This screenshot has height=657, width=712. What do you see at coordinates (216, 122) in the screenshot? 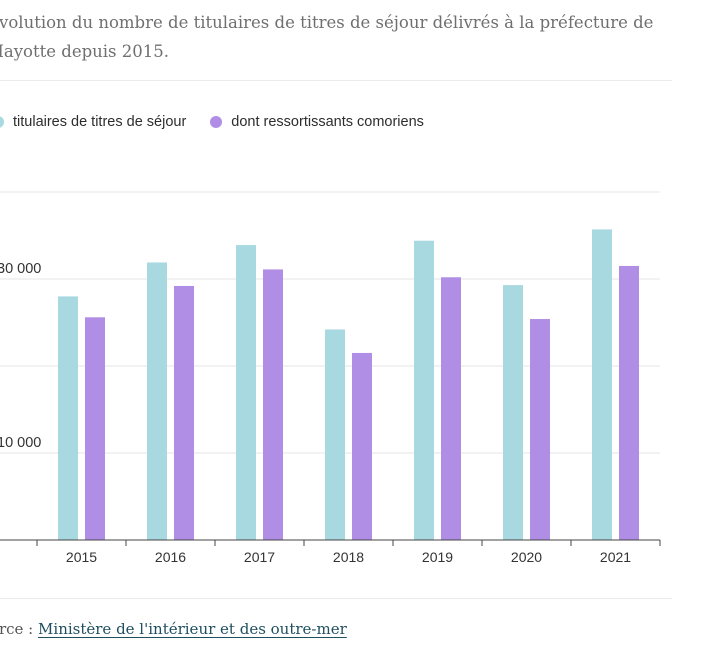
I see `legend-swatch-comoriens` at bounding box center [216, 122].